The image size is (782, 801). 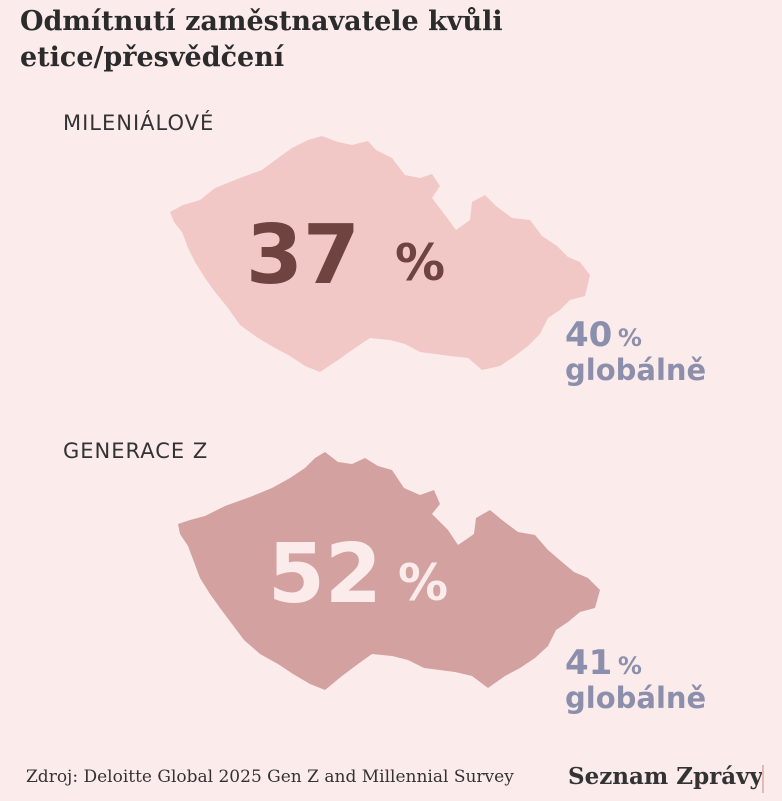 What do you see at coordinates (763, 779) in the screenshot?
I see `brand-divider` at bounding box center [763, 779].